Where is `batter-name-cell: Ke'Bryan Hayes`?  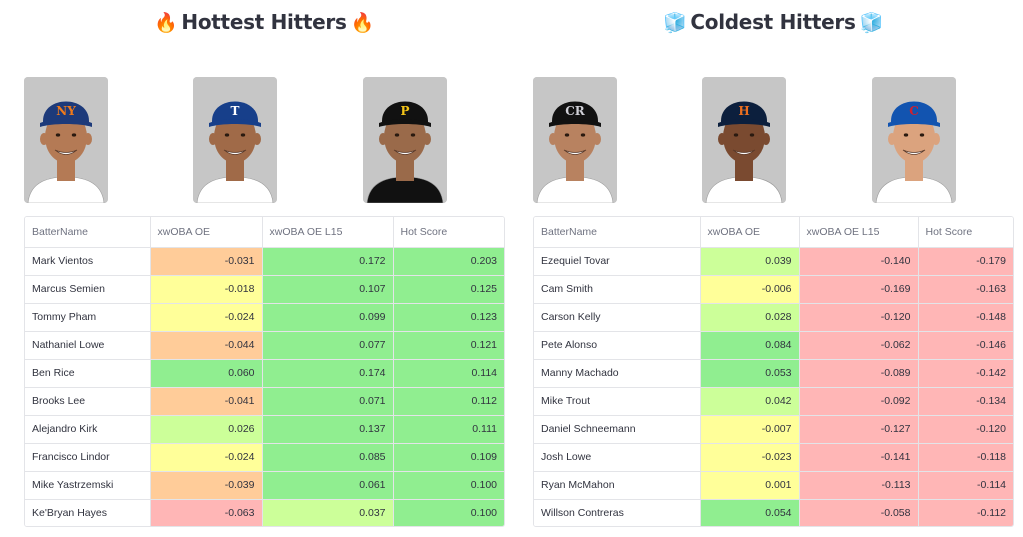
batter-name-cell: Ke'Bryan Hayes is located at coordinates (88, 512).